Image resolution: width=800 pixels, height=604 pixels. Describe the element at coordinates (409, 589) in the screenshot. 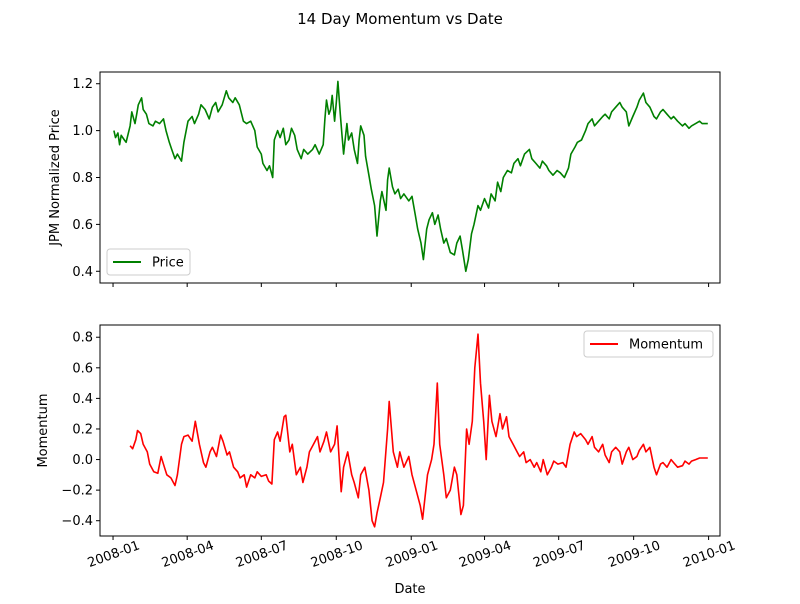

I see `momentum-x-axis-label: Date` at that location.